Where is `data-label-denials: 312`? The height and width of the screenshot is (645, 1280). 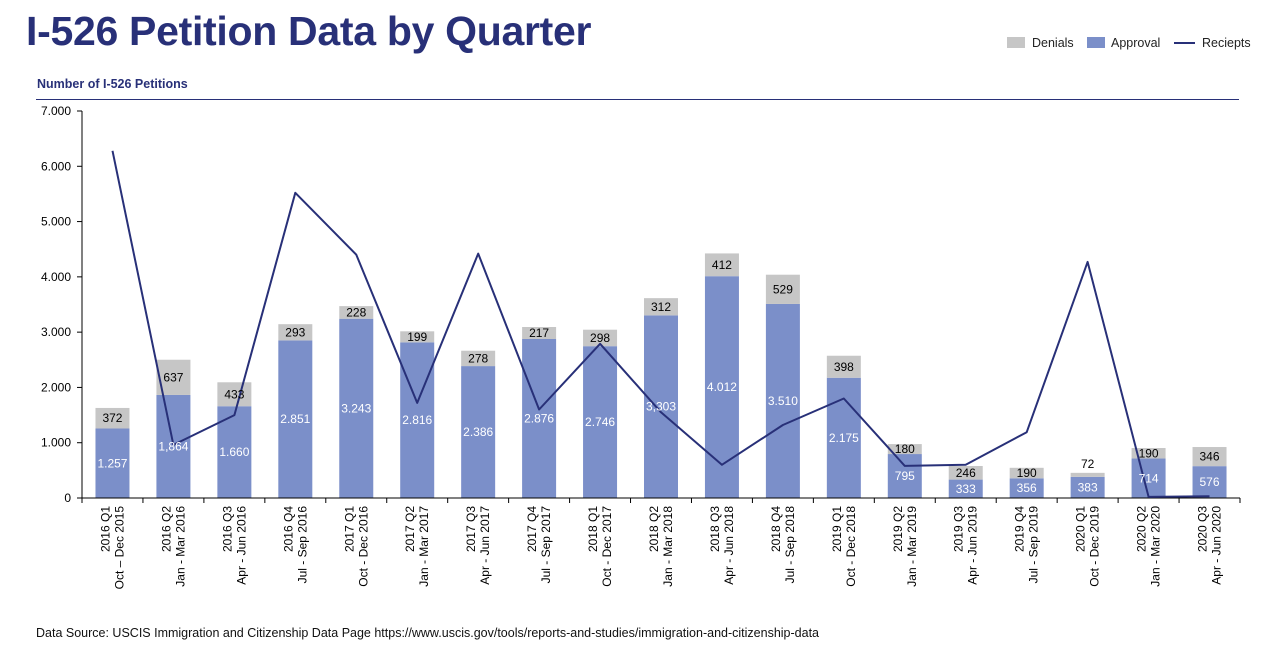
data-label-denials: 312 is located at coordinates (661, 307).